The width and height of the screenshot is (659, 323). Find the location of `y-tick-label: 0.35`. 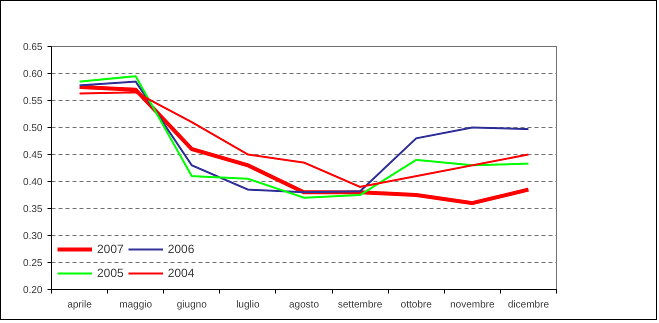

y-tick-label: 0.35 is located at coordinates (33, 209).